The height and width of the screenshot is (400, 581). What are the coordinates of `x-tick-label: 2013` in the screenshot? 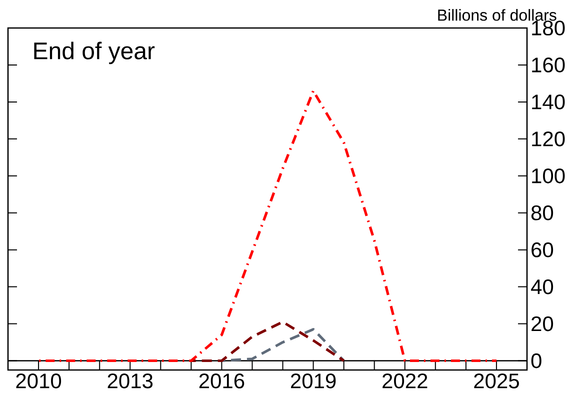 It's located at (130, 381).